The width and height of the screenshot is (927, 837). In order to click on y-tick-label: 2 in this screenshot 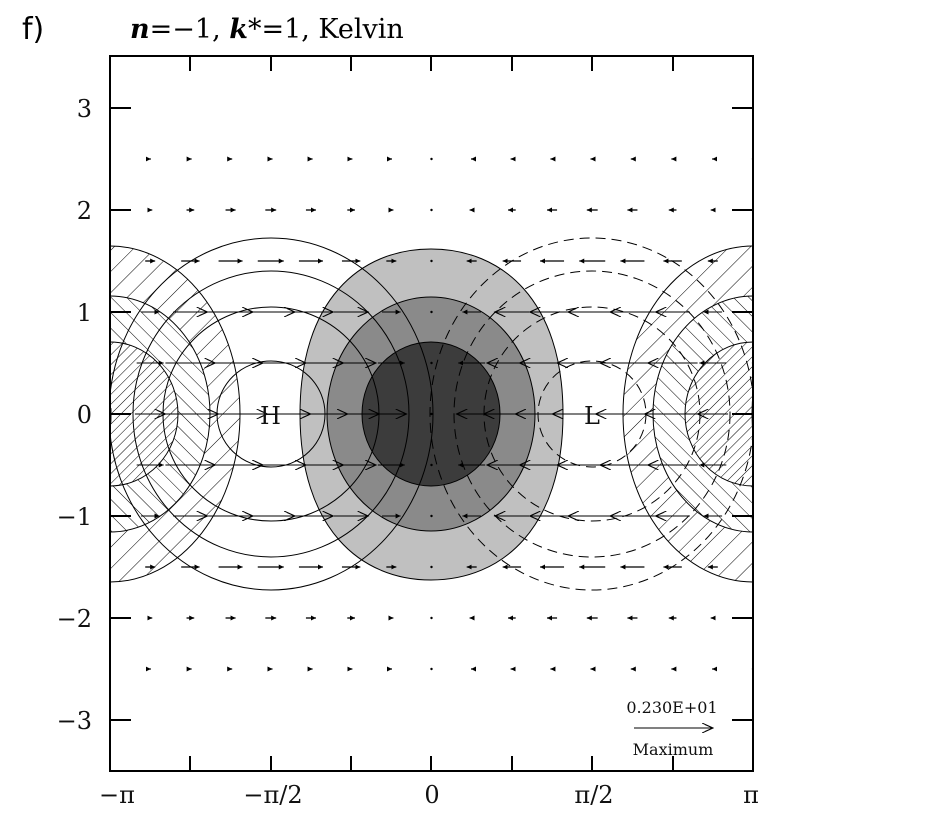, I will do `click(84, 211)`.